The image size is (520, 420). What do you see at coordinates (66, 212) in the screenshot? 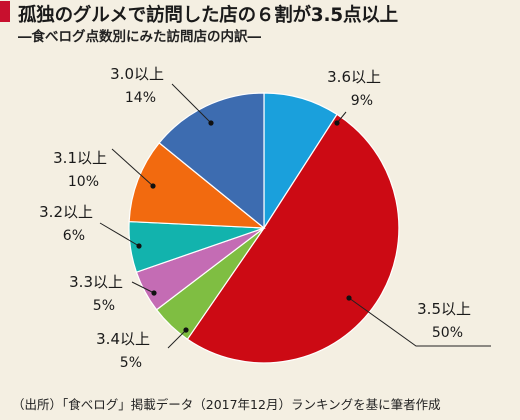
I see `slice-label-3.2以上: 3.2以上` at bounding box center [66, 212].